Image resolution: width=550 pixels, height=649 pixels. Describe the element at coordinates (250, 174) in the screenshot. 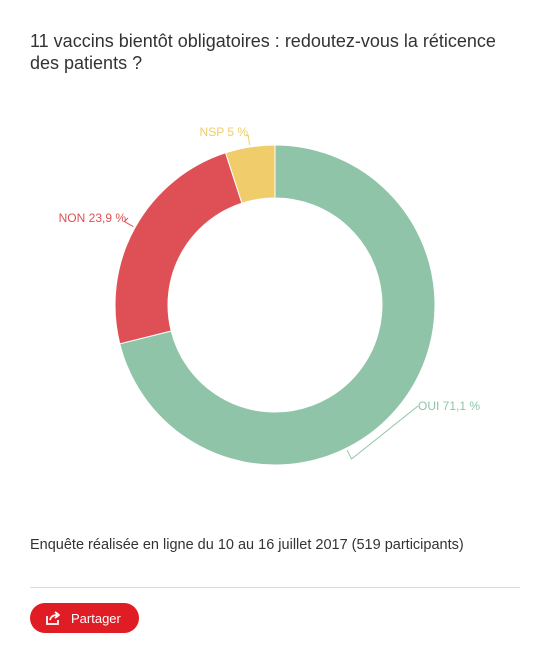

I see `slice-nsp` at that location.